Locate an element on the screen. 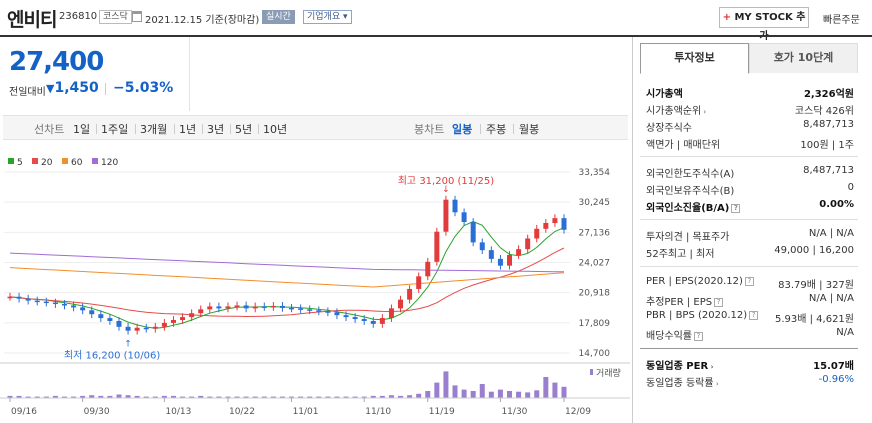 Image resolution: width=872 pixels, height=423 pixels. par-label: 액면가 | 매매단위 is located at coordinates (683, 145).